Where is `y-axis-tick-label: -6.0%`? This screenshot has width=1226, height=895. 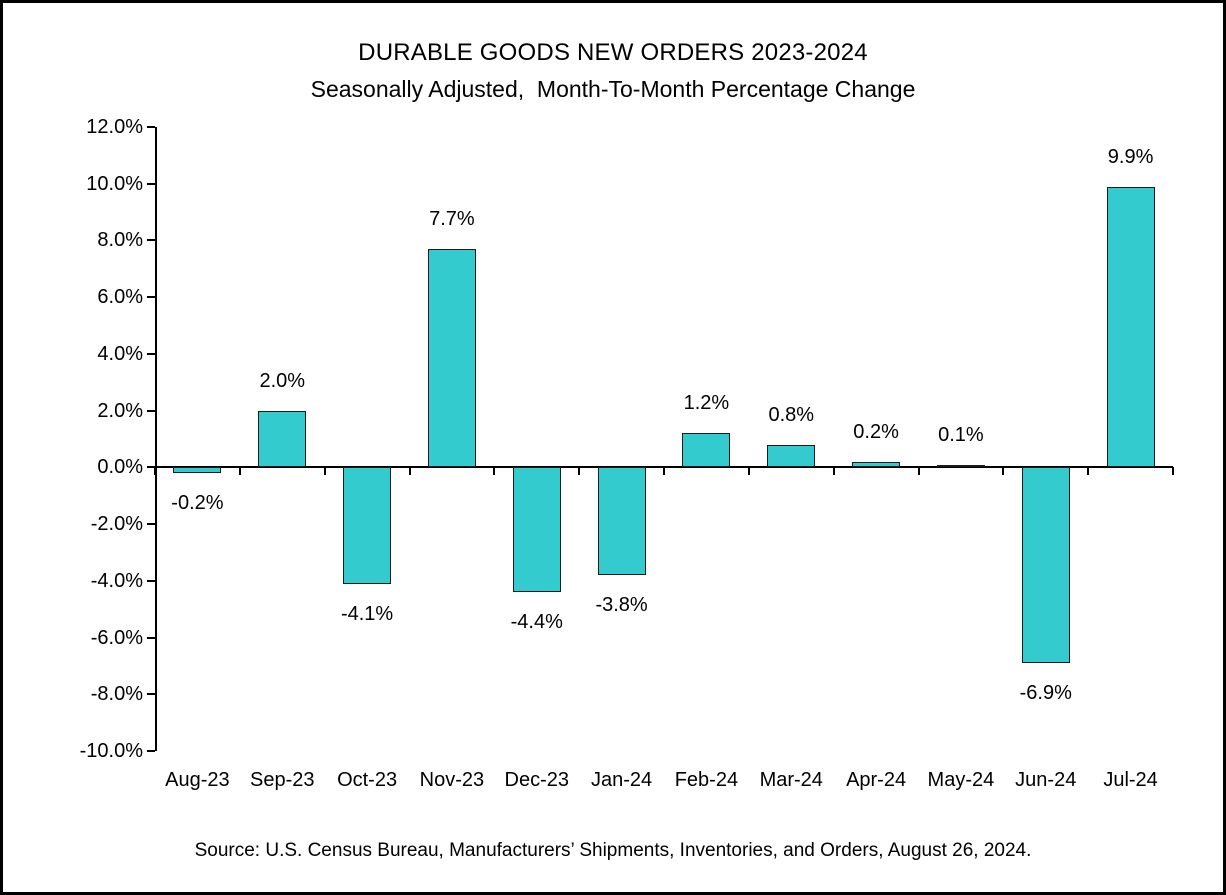
y-axis-tick-label: -6.0% is located at coordinates (116, 637).